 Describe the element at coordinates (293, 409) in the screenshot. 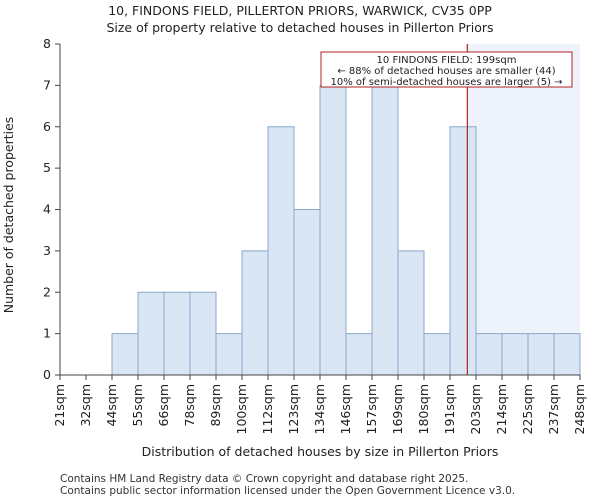

I see `x-tick-label-123sqm: 123sqm` at that location.